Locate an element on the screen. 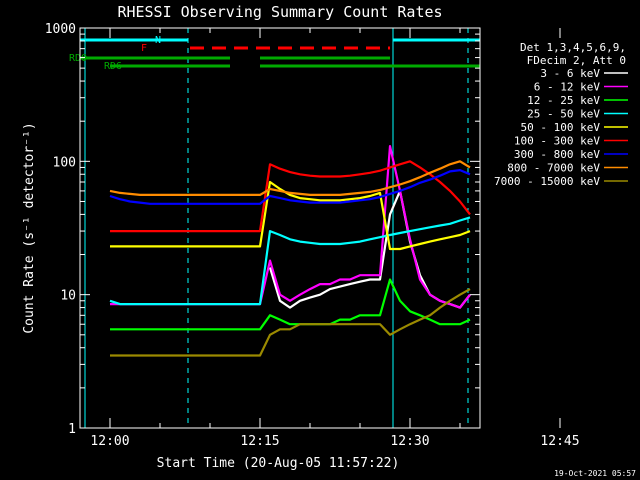  legend-label: 12 - 25 keV is located at coordinates (563, 100).